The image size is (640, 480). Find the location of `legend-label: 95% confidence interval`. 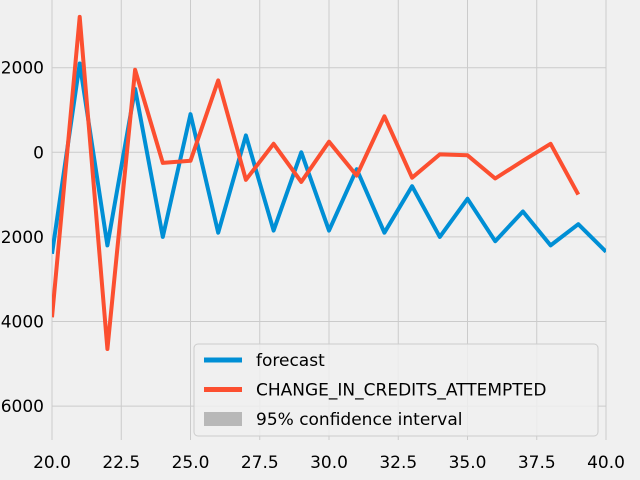

legend-label: 95% confidence interval is located at coordinates (359, 420).